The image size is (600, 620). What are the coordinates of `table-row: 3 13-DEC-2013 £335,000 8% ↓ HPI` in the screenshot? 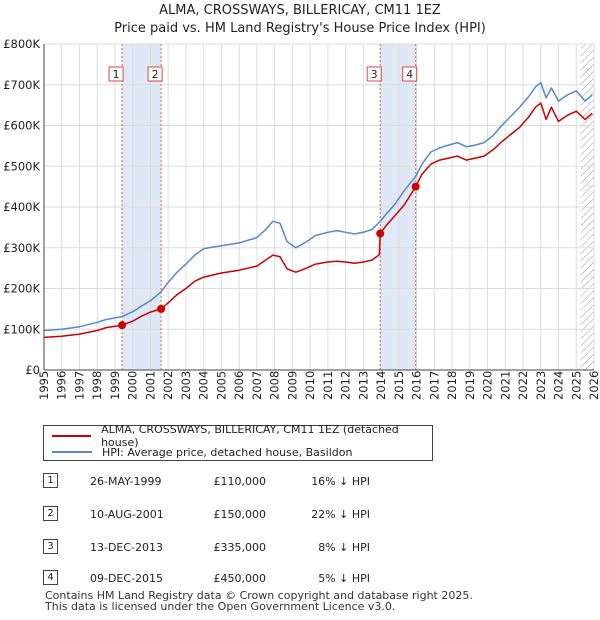 It's located at (300, 546).